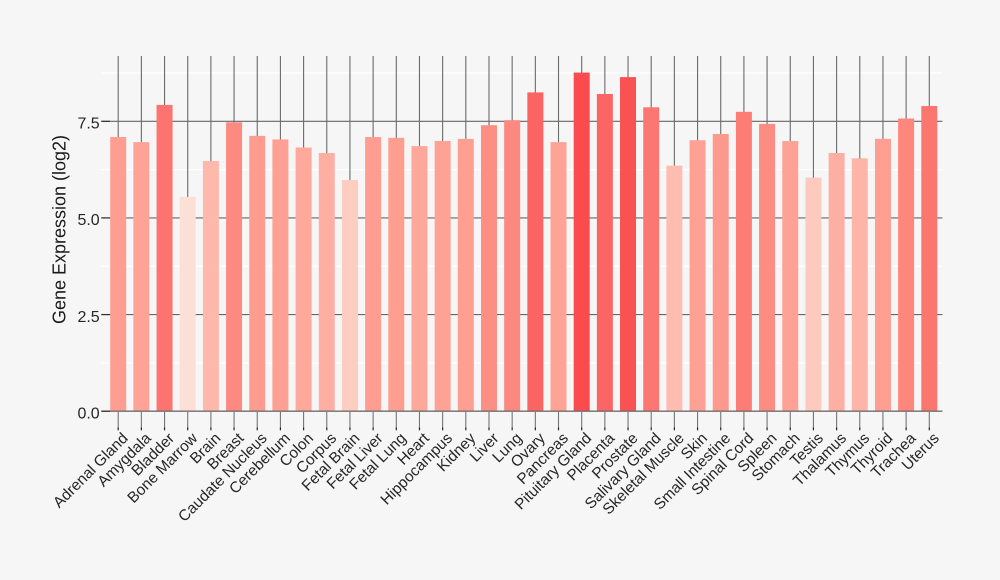  Describe the element at coordinates (88, 124) in the screenshot. I see `svg-text: 7.5` at that location.